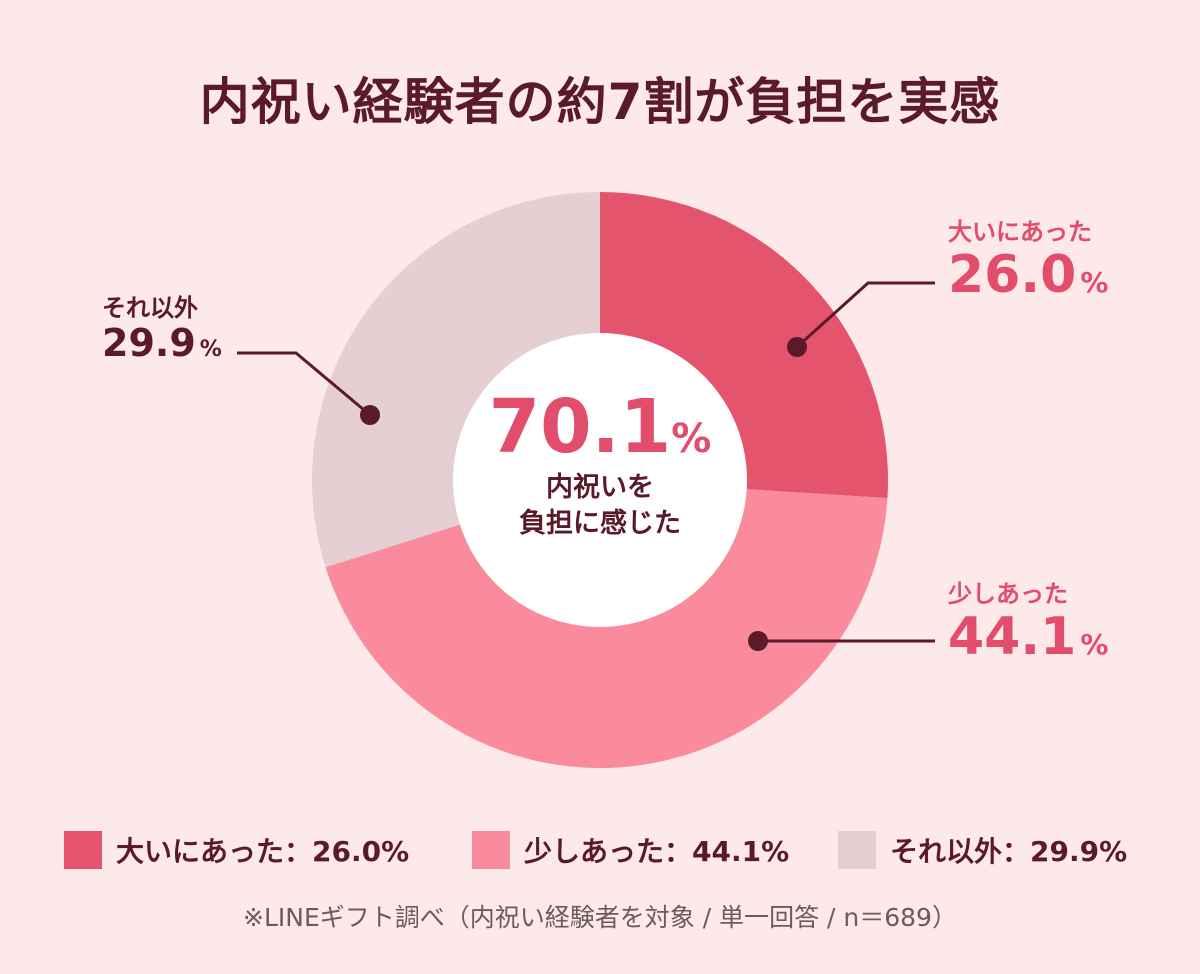 This screenshot has height=974, width=1200. What do you see at coordinates (304, 384) in the screenshot?
I see `leader-line-sorre-igai` at bounding box center [304, 384].